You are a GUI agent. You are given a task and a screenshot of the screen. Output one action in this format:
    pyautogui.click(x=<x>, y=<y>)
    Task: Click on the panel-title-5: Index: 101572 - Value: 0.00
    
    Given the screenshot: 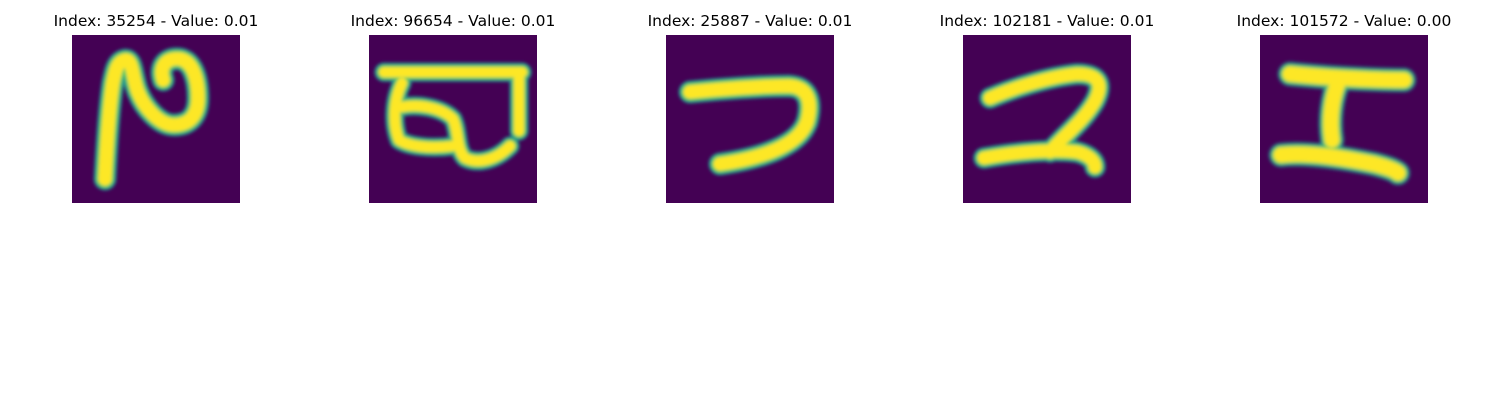 What is the action you would take?
    pyautogui.click(x=1344, y=21)
    